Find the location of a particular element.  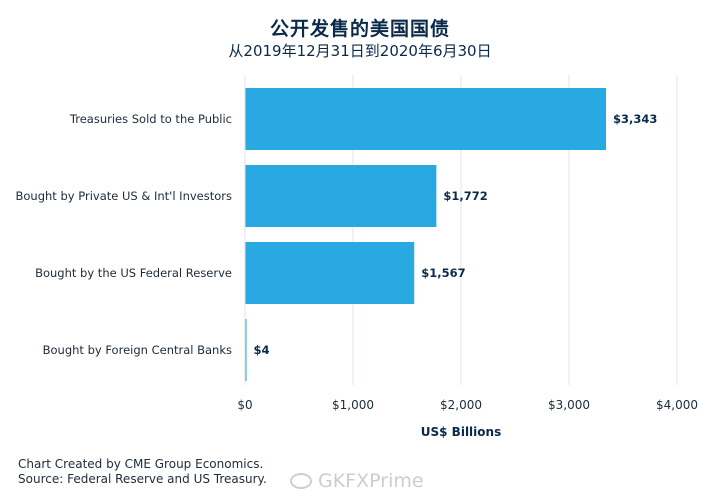

x-tick-label: $1,000 is located at coordinates (353, 405).